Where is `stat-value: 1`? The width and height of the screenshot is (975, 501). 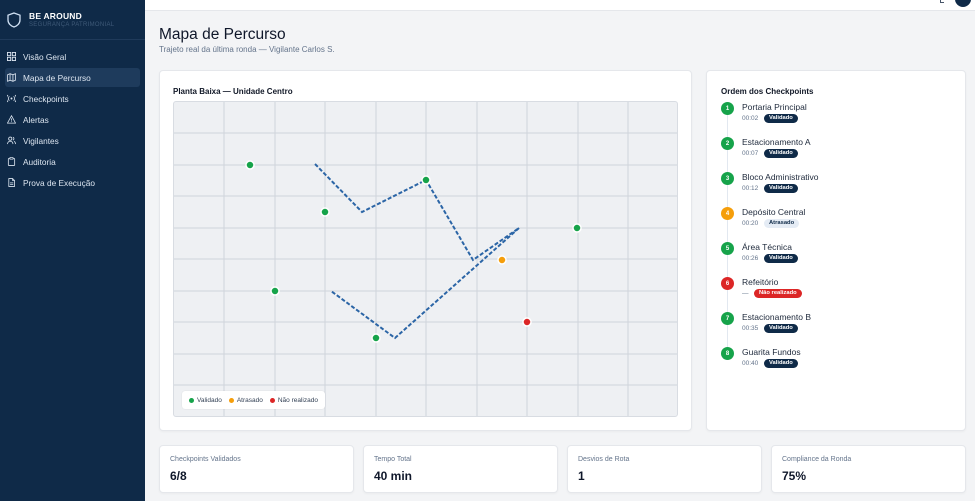 stat-value: 1 is located at coordinates (581, 476).